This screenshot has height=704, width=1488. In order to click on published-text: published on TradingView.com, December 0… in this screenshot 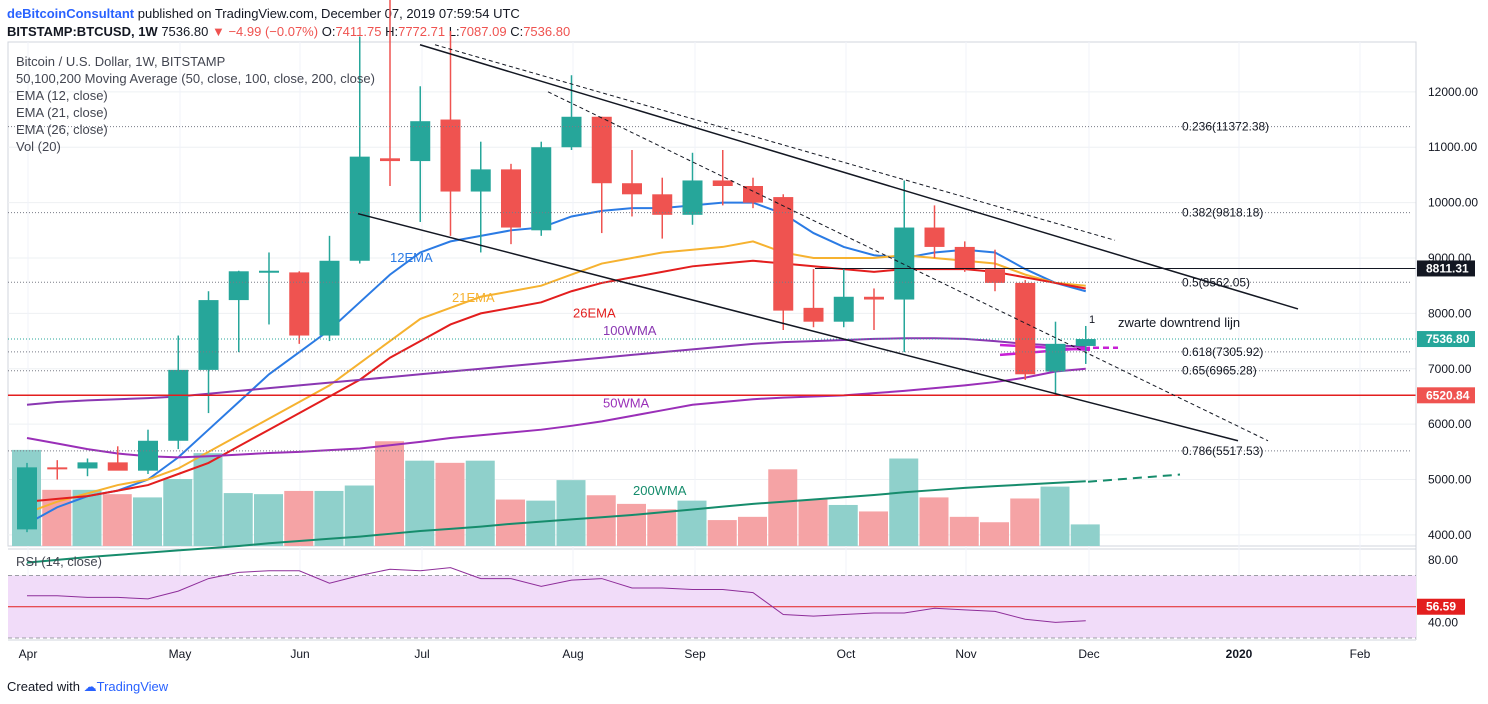, I will do `click(328, 13)`.